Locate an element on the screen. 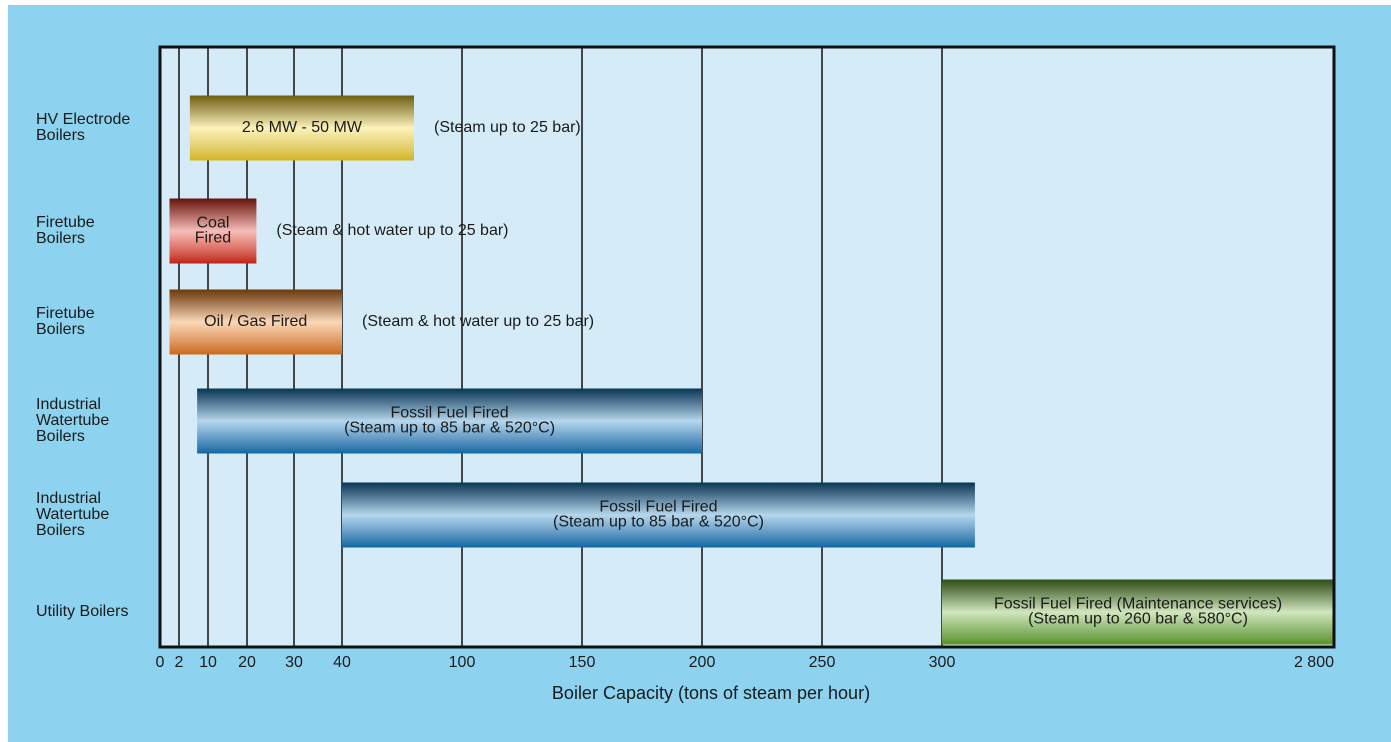 The height and width of the screenshot is (742, 1391). category-label: Utility Boilers is located at coordinates (82, 611).